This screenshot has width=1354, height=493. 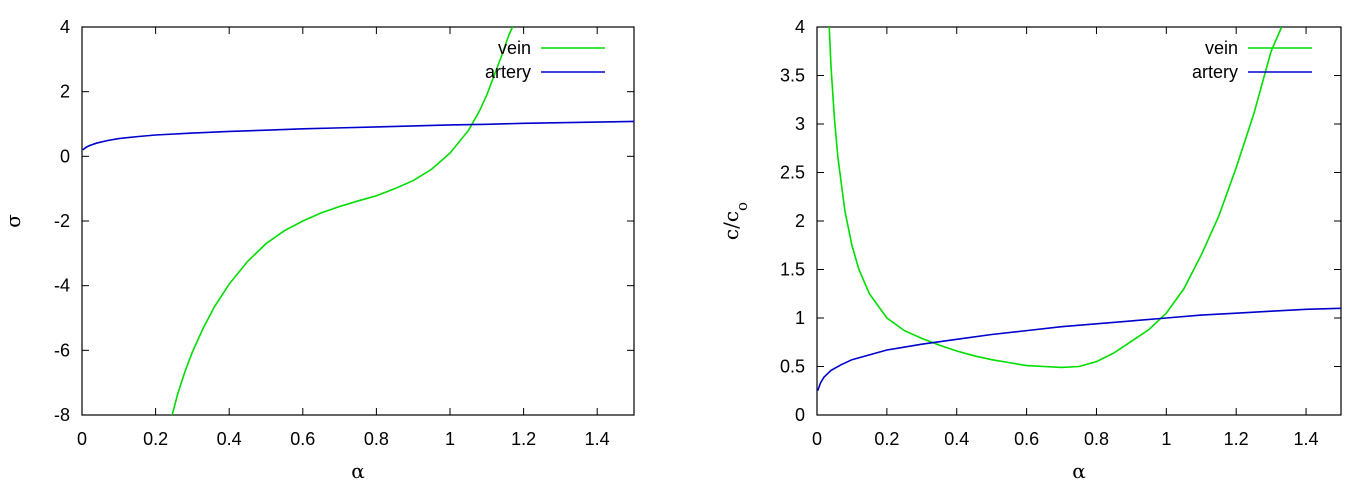 What do you see at coordinates (792, 173) in the screenshot?
I see `y-tick-label: 2.5` at bounding box center [792, 173].